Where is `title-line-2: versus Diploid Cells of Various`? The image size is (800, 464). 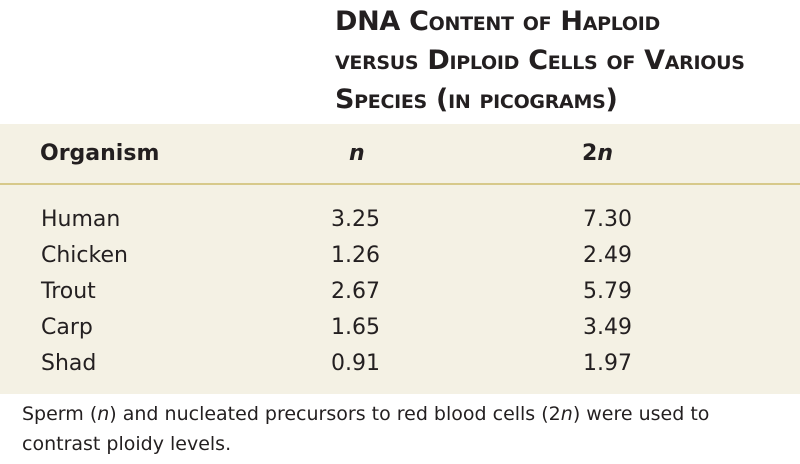
title-line-2: versus Diploid Cells of Various is located at coordinates (540, 60).